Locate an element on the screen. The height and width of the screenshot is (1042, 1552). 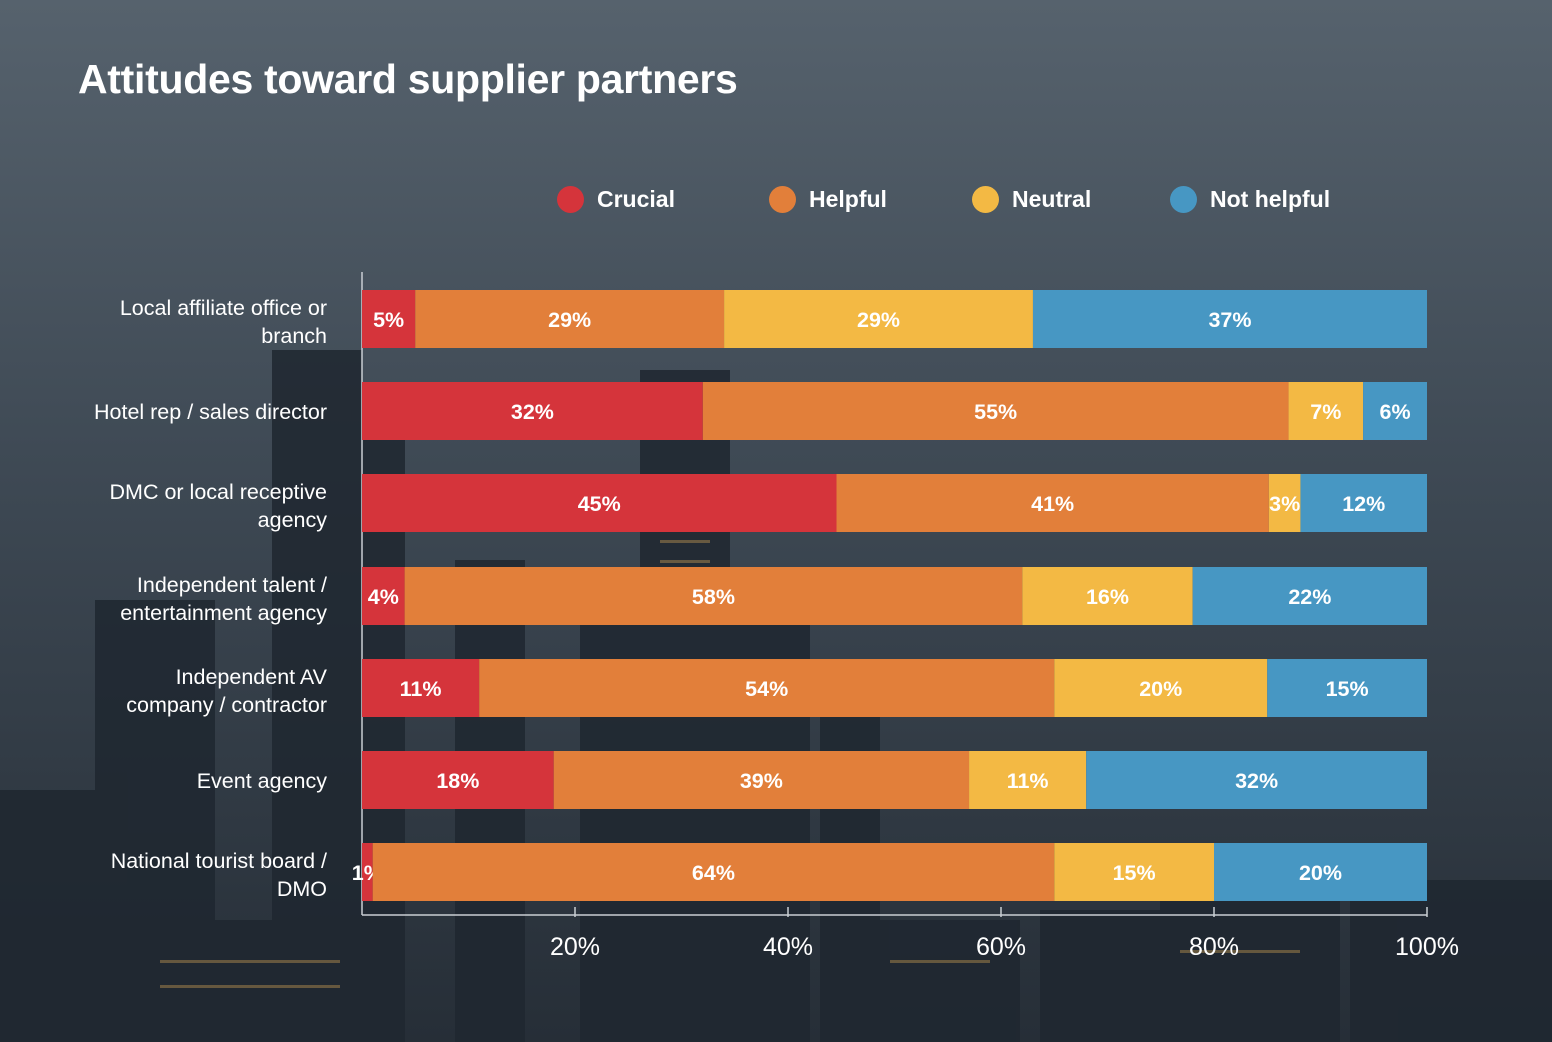
data-label: 16% is located at coordinates (1107, 597).